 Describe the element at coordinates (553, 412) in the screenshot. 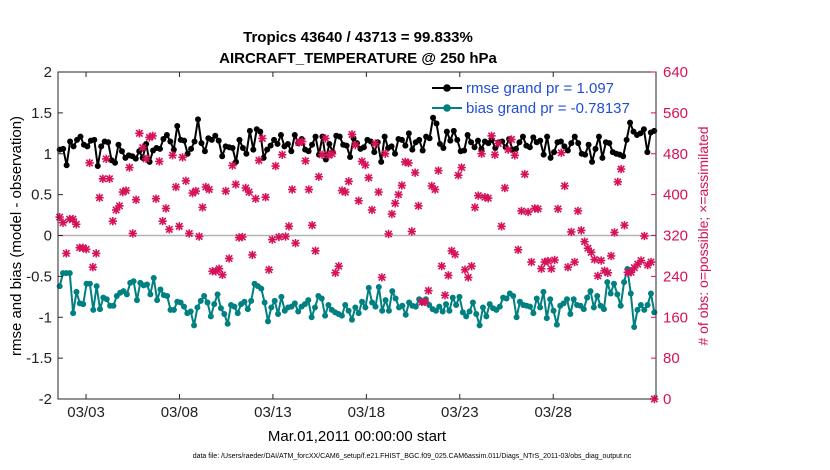

I see `x-tick-label: 03/28` at that location.